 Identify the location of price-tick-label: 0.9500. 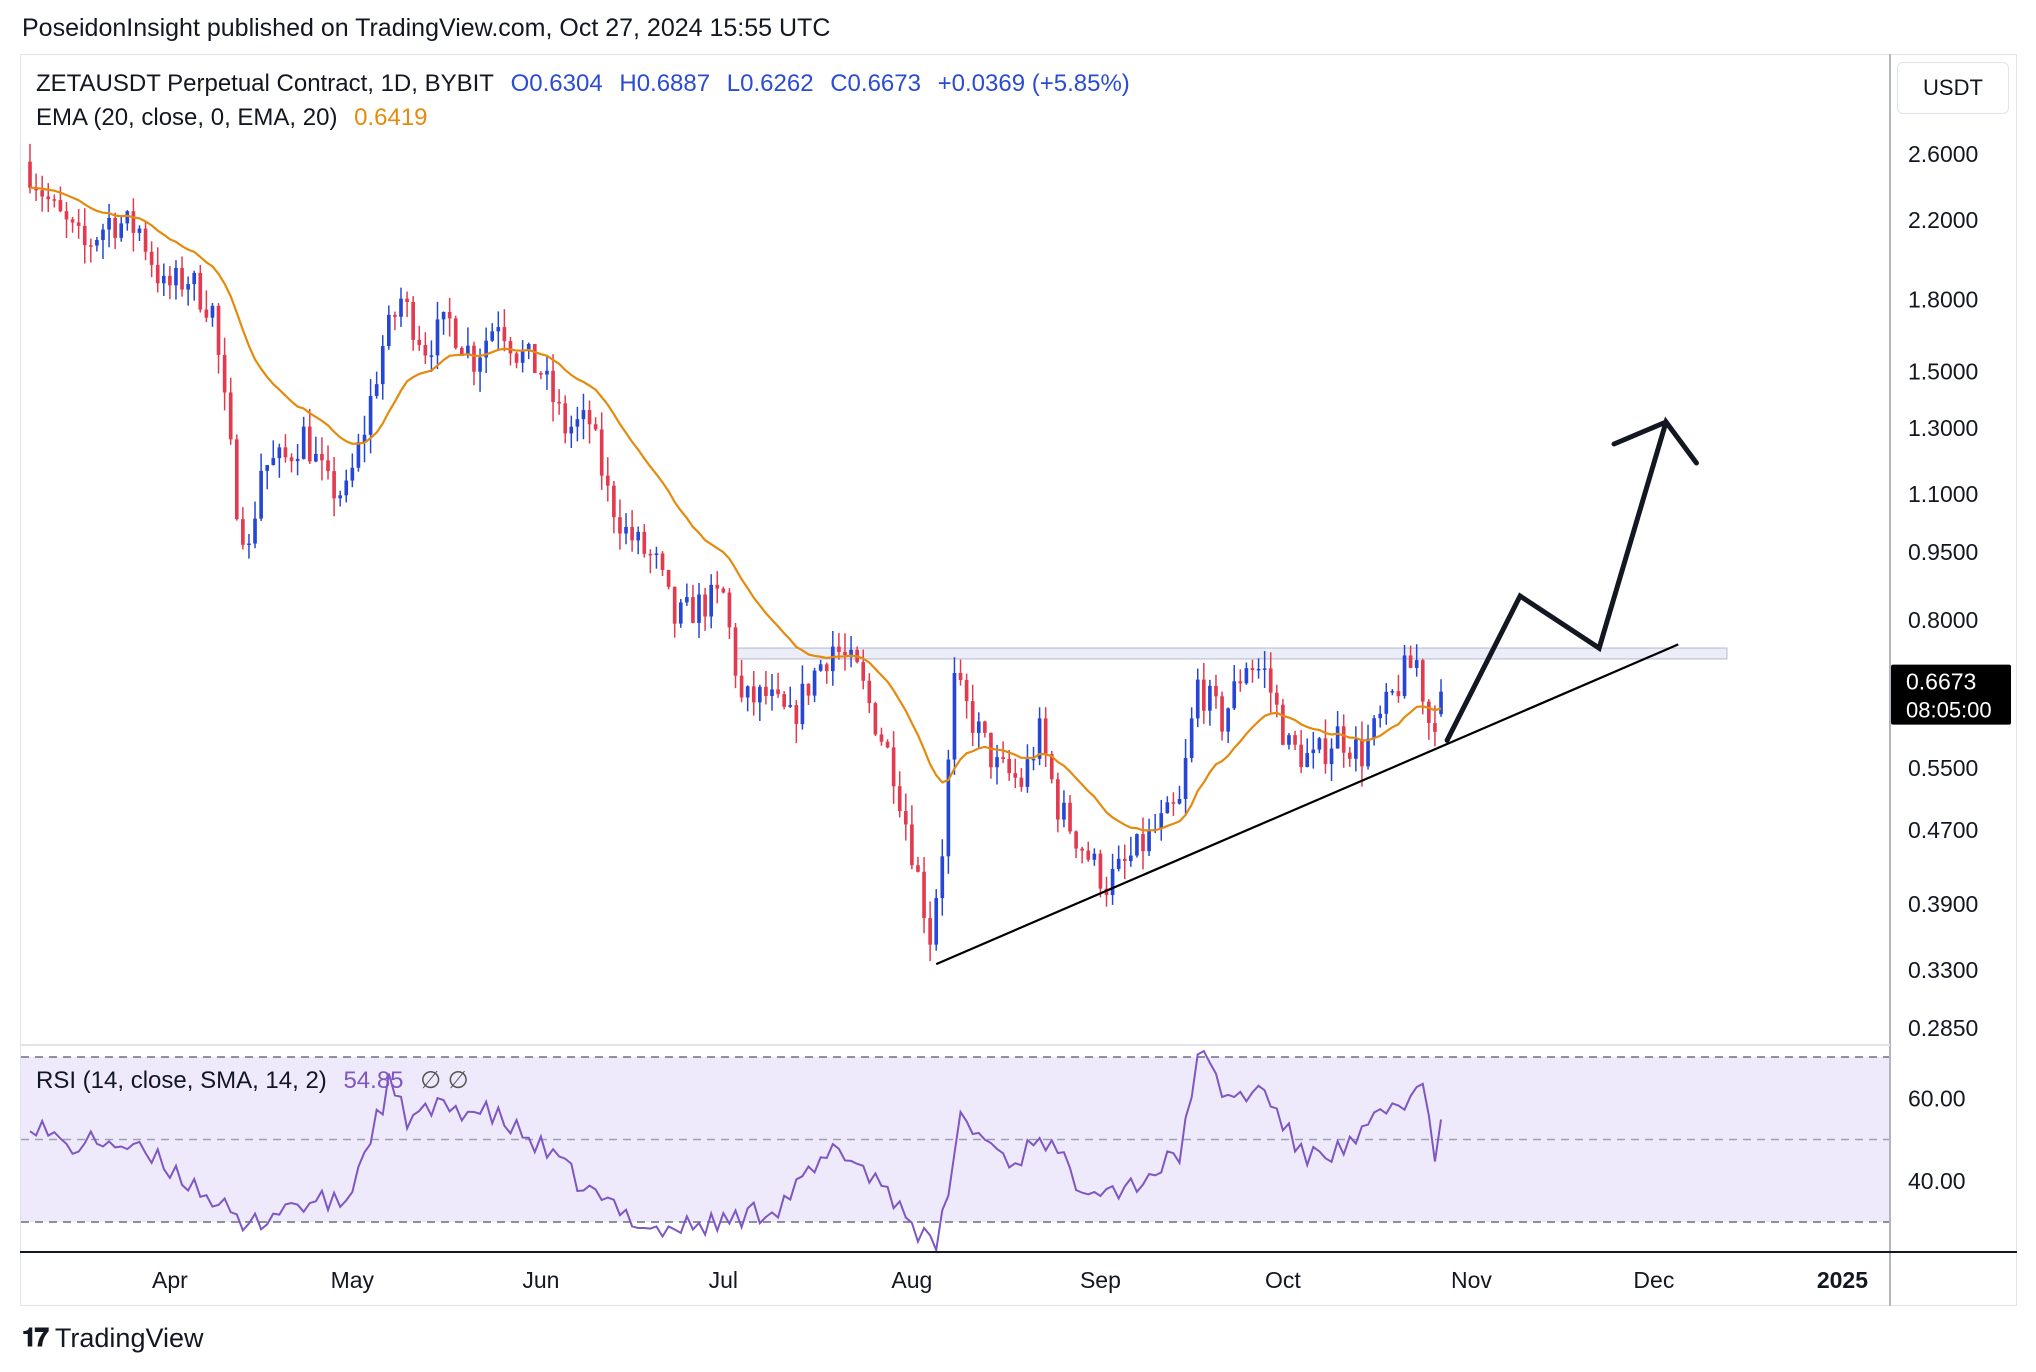
(1943, 552).